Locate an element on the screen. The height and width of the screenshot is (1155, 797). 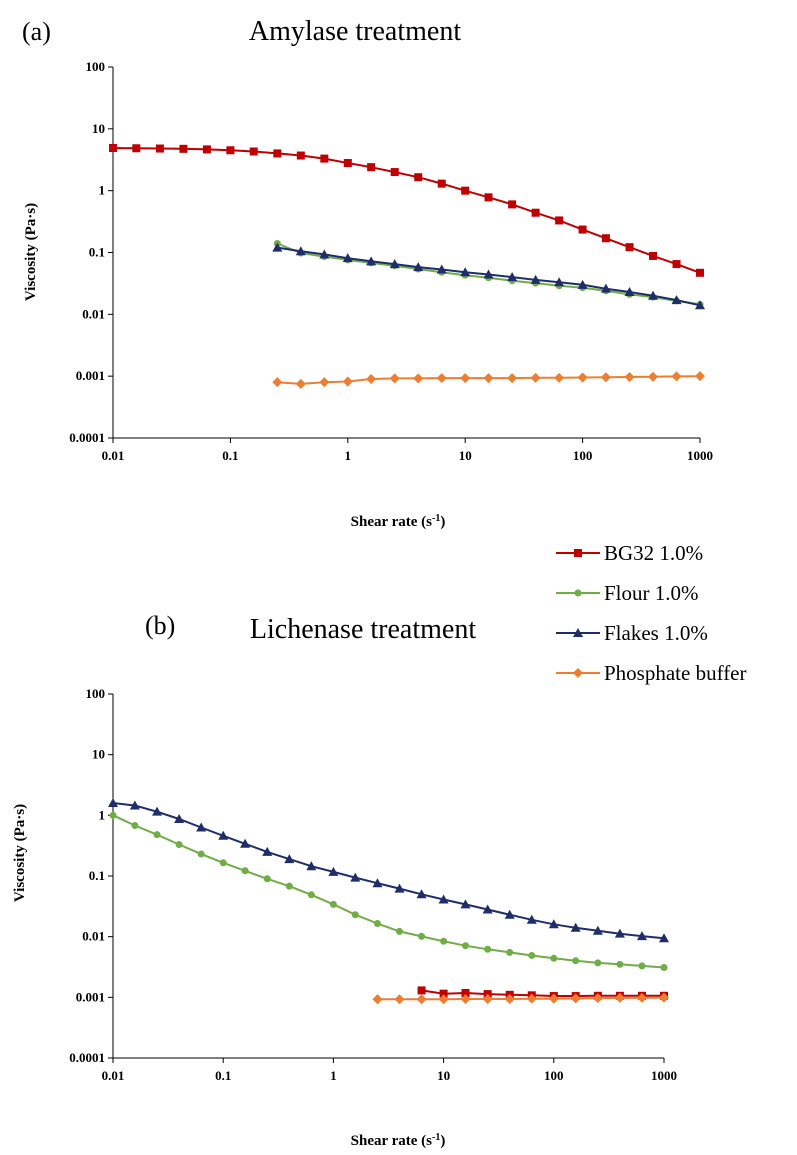
panel-a-xlabel: Shear rate (s-1) is located at coordinates (398, 522).